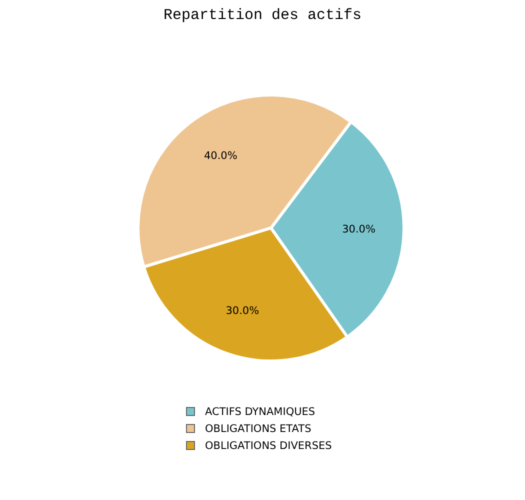  Describe the element at coordinates (268, 446) in the screenshot. I see `legend-label: OBLIGATIONS DIVERSES` at that location.